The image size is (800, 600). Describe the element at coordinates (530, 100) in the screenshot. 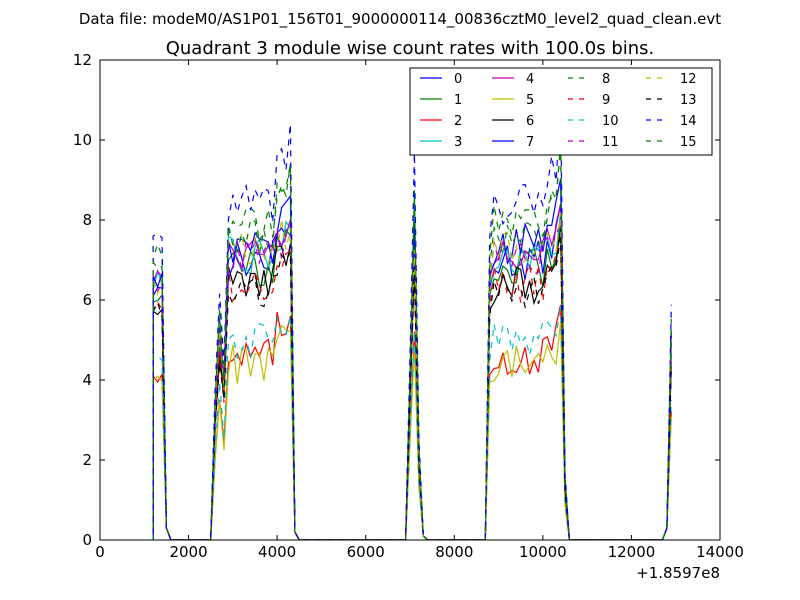

I see `legend-label-5: 5` at that location.